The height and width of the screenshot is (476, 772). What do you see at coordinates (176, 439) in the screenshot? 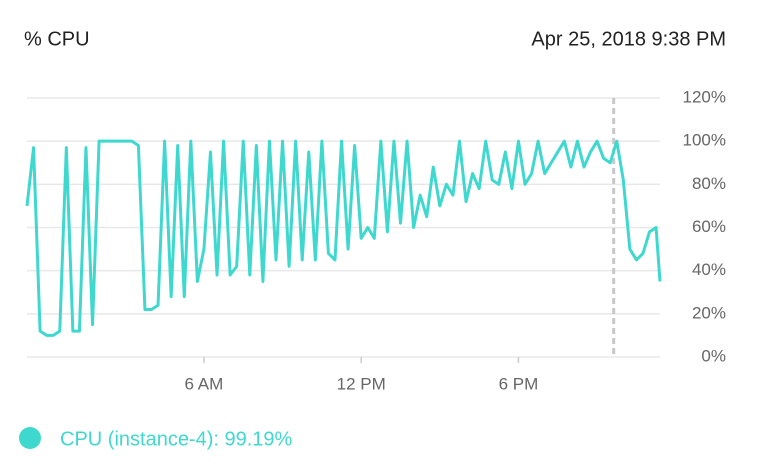
I see `legend-label: CPU (instance-4): 99.19%` at bounding box center [176, 439].